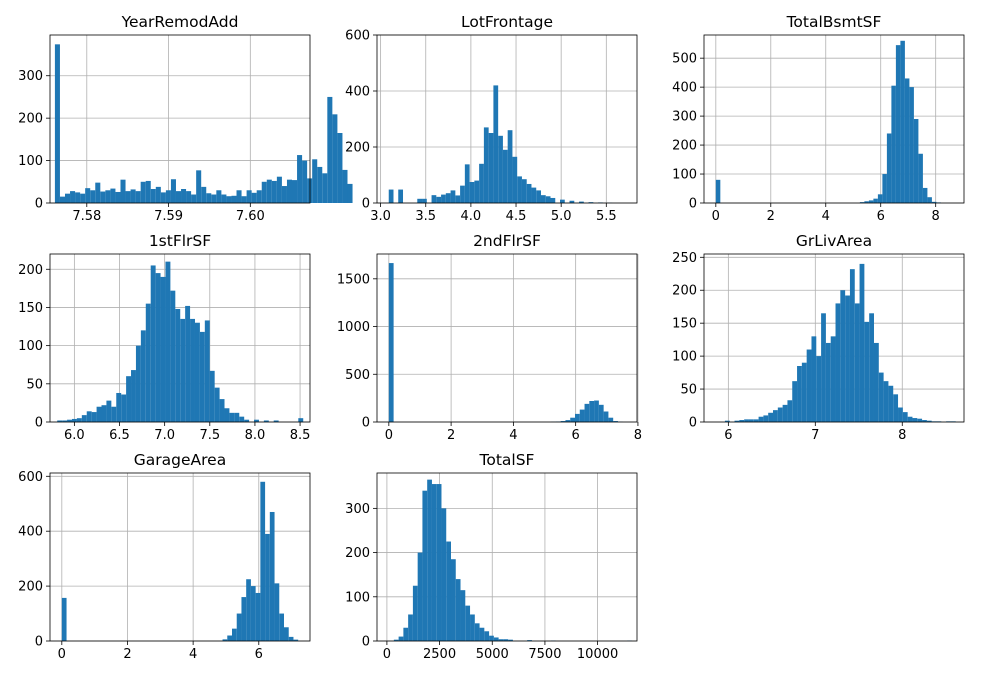 Image resolution: width=991 pixels, height=679 pixels. Describe the element at coordinates (597, 654) in the screenshot. I see `x-tick-label: 10000` at that location.